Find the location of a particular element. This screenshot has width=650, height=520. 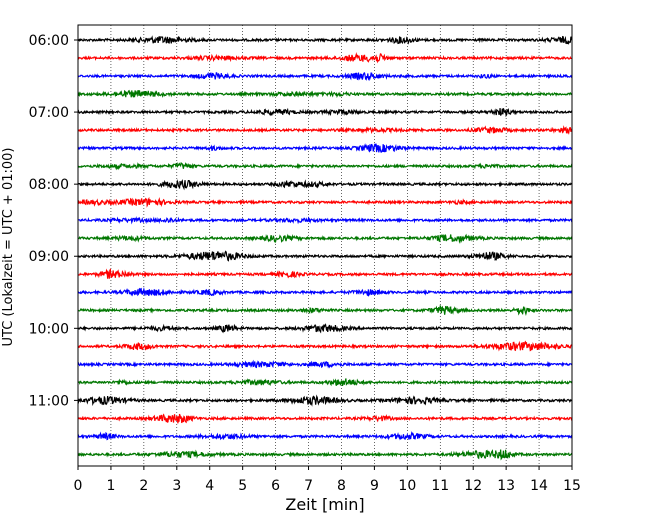

x-tick-label: 0 is located at coordinates (78, 486).